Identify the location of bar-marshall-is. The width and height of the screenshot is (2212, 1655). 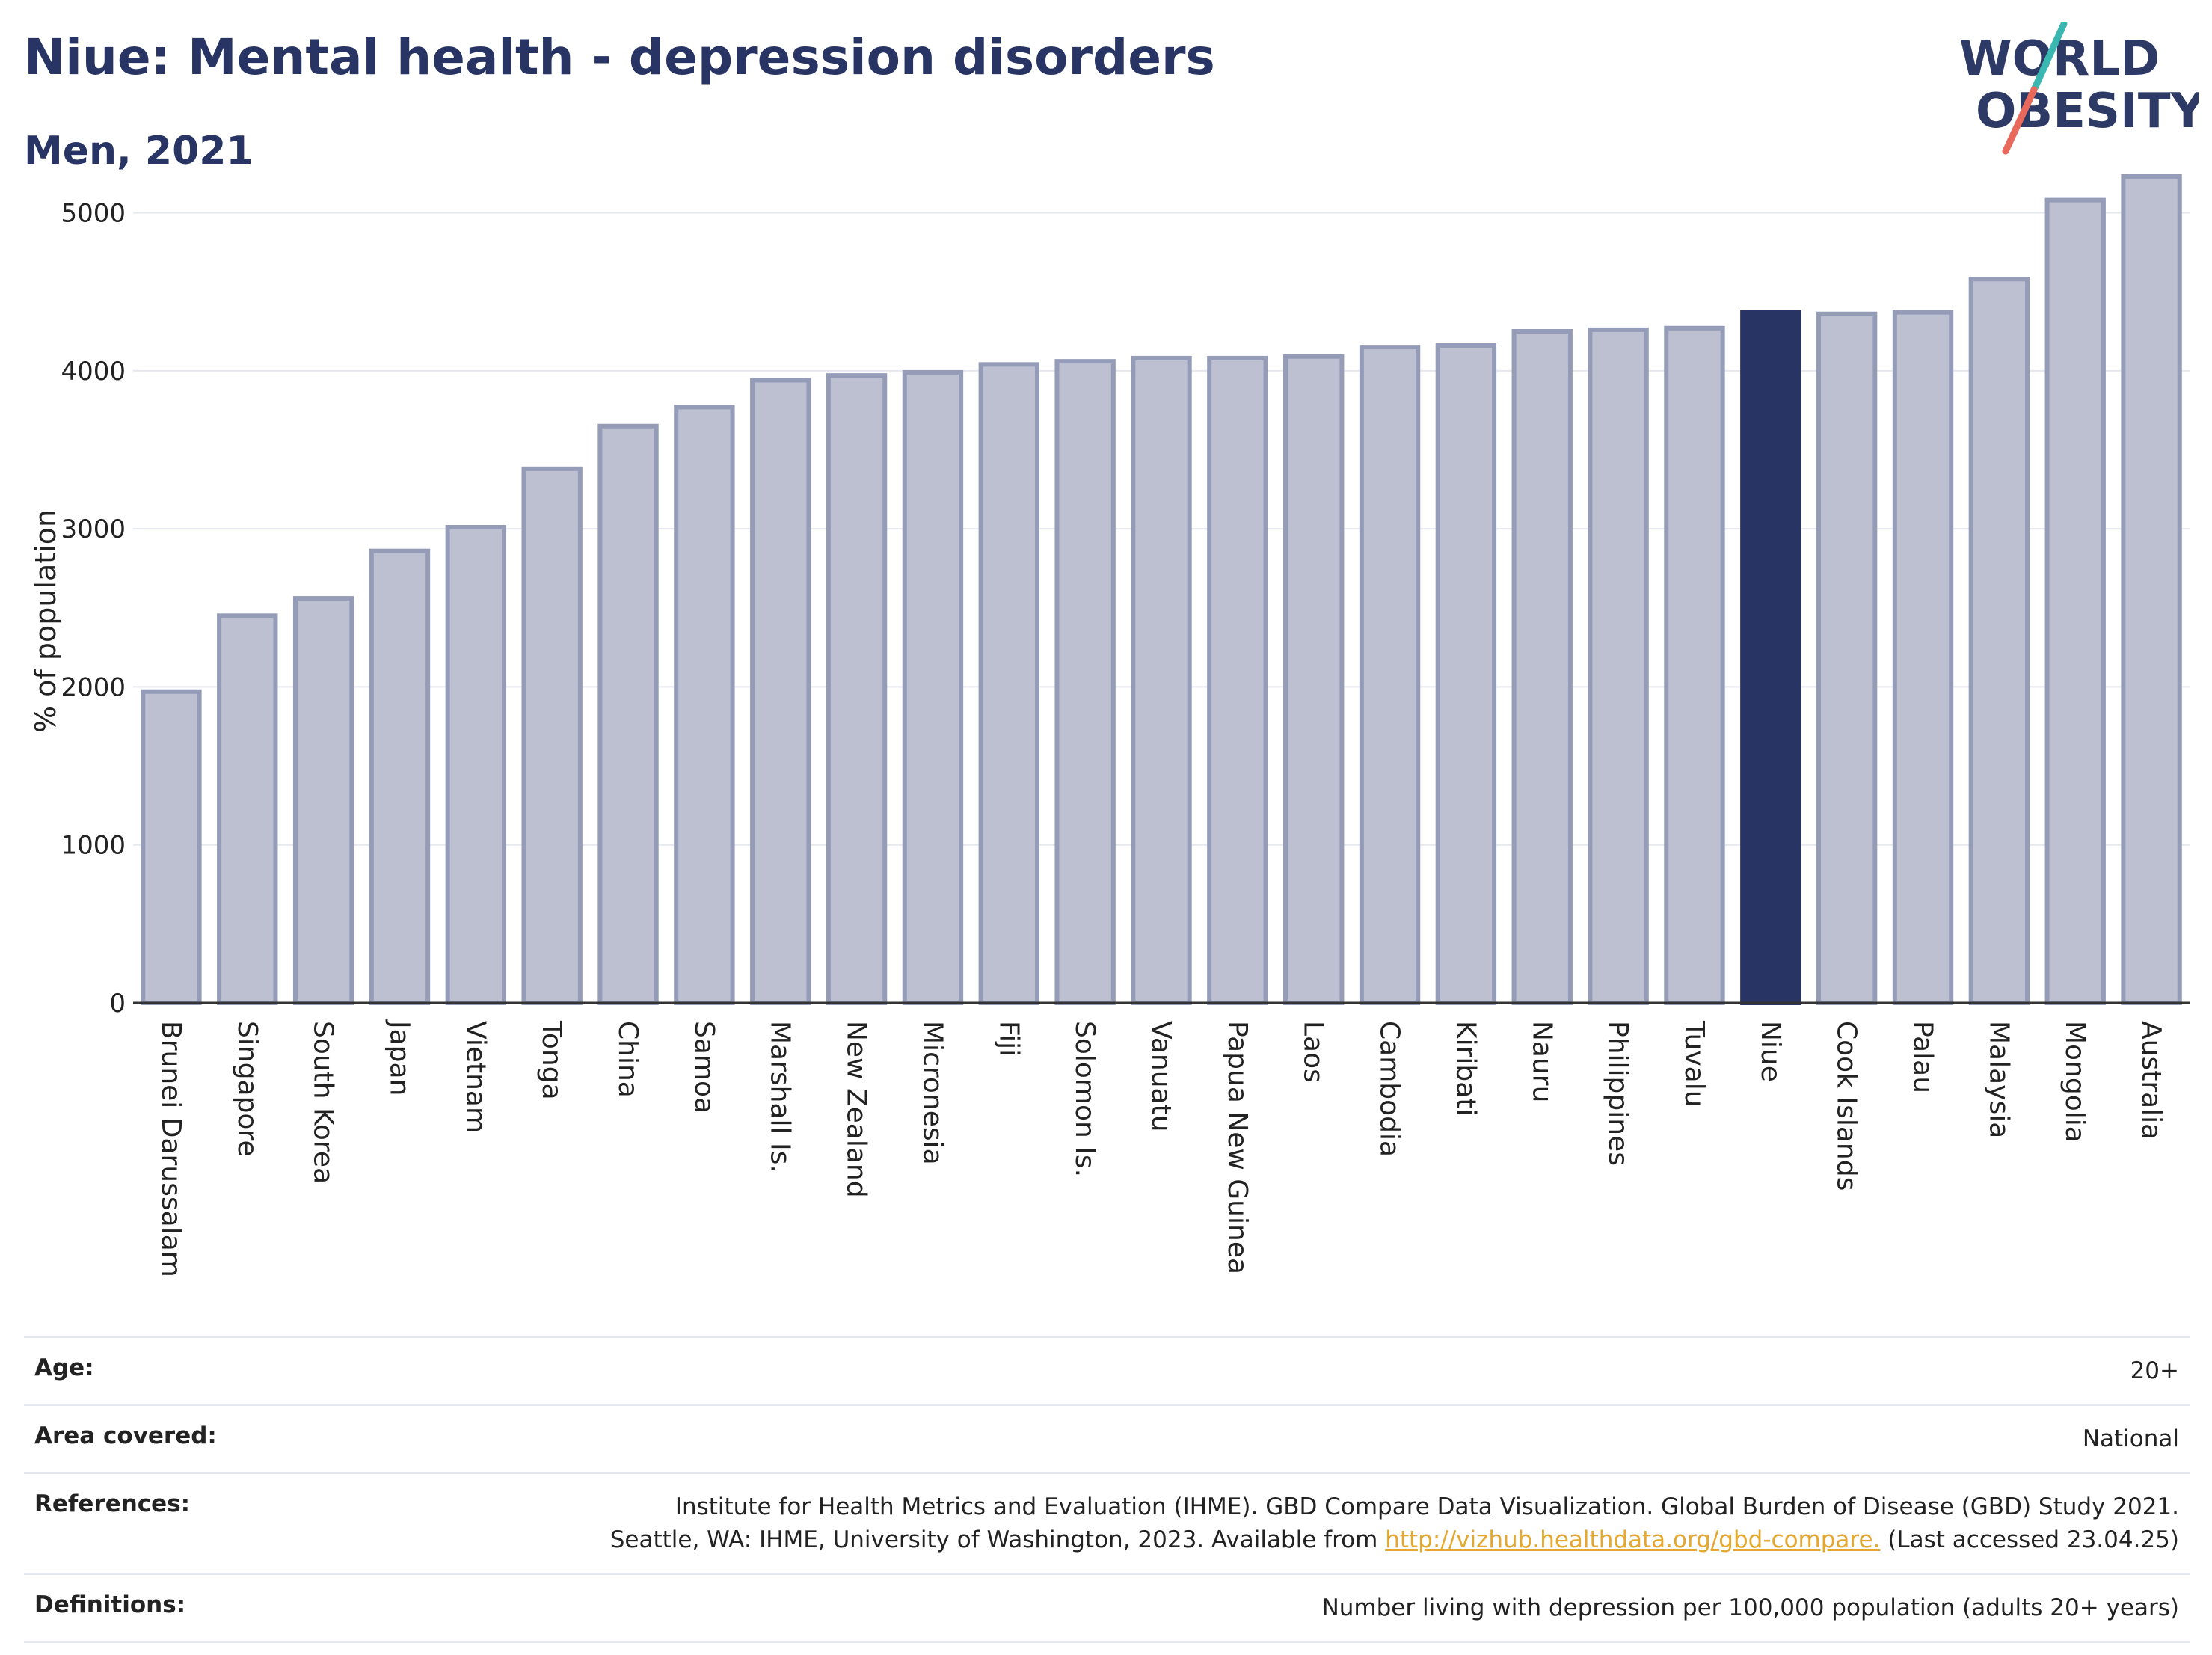
(780, 691).